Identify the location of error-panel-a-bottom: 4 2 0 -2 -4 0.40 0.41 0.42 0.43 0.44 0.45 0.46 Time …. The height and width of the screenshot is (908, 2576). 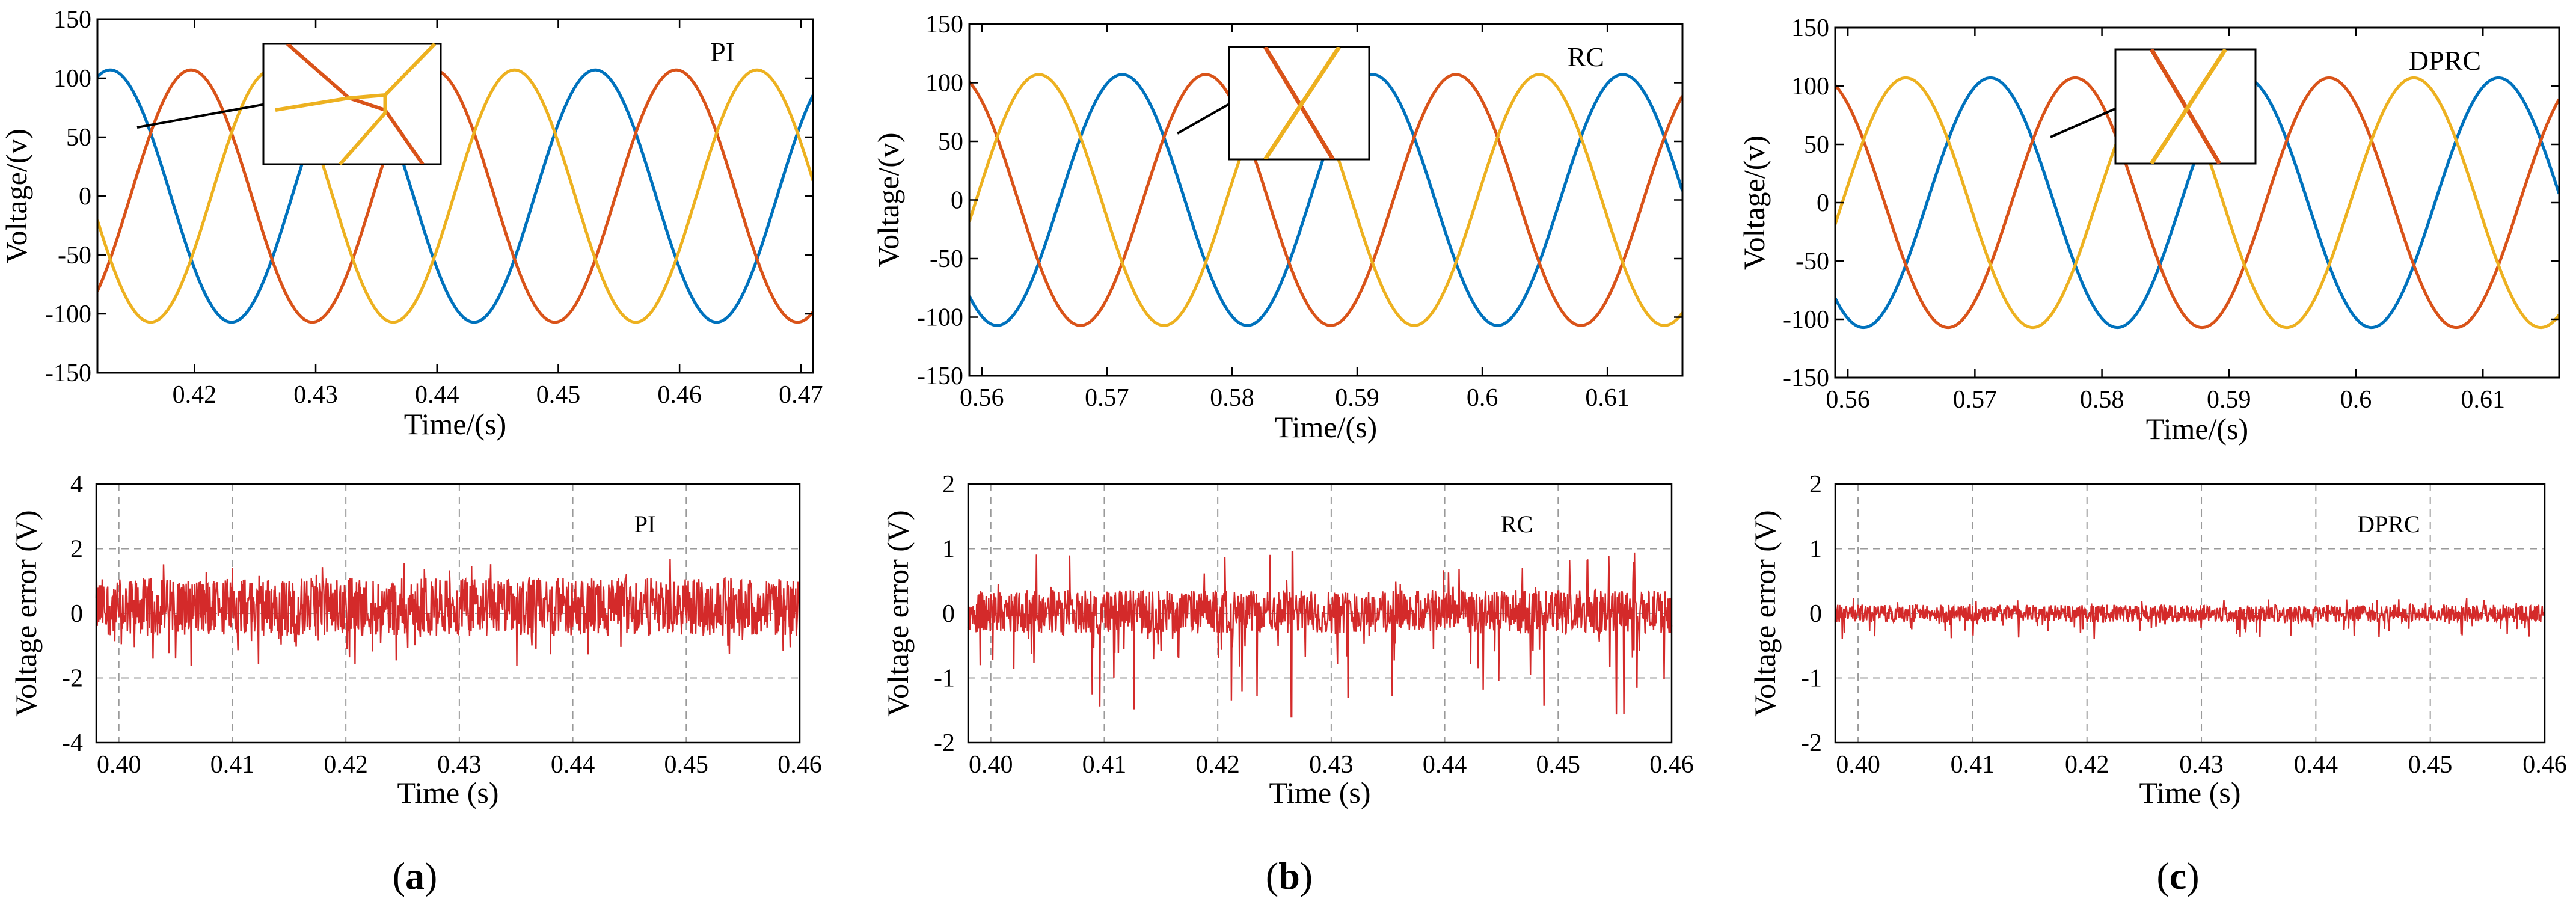
(415, 640).